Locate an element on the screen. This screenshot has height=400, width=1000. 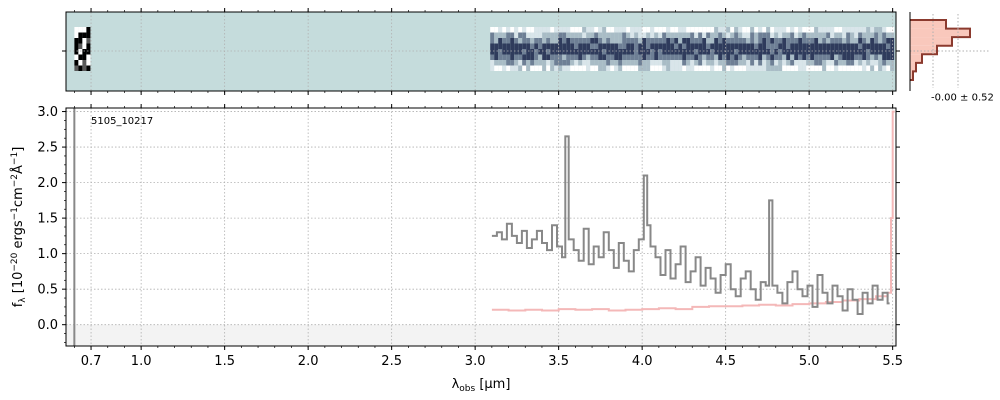
histogram-bar is located at coordinates (940, 33).